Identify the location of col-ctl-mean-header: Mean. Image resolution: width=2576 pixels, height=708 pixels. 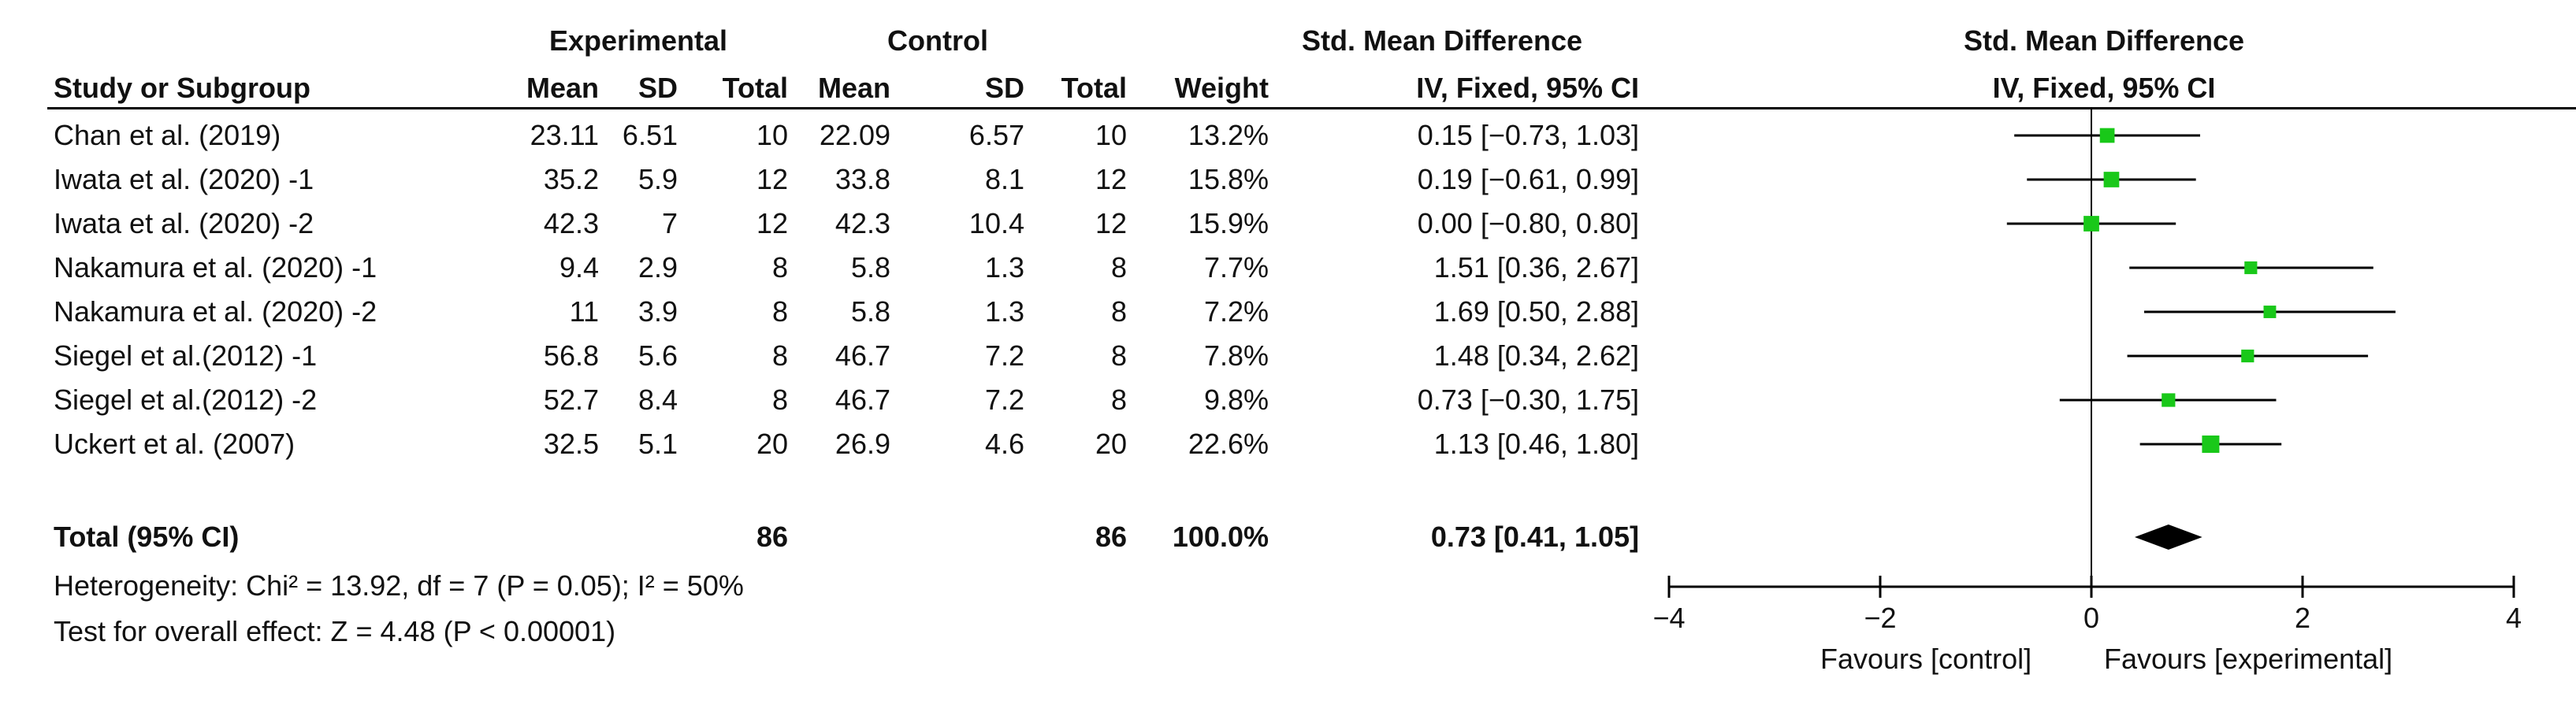
(853, 88).